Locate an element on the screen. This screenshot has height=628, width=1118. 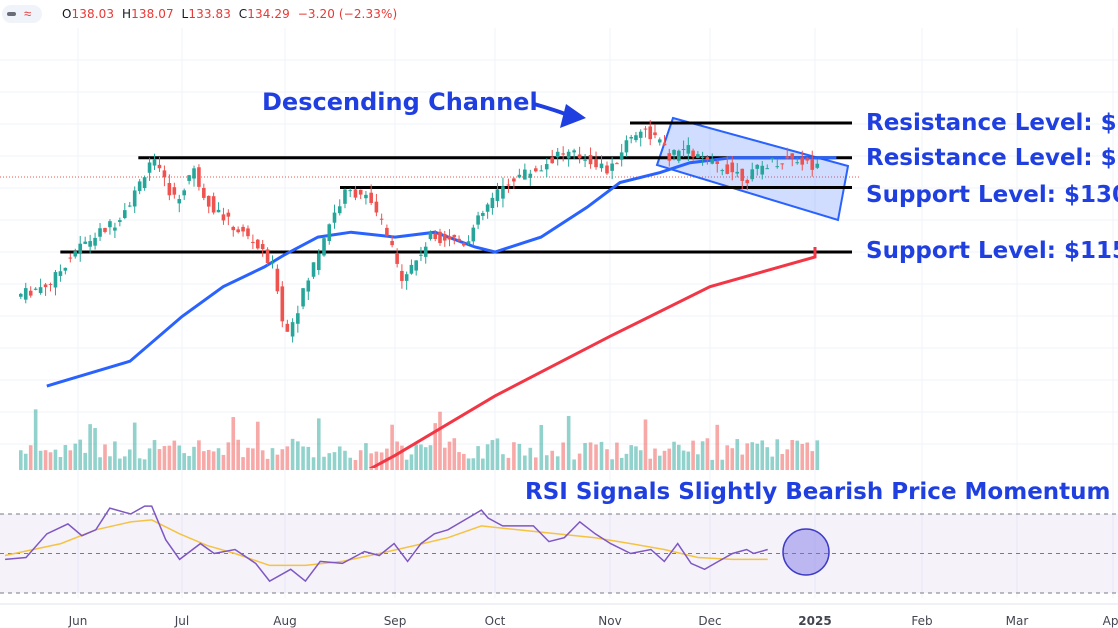
open-label: O is located at coordinates (67, 14).